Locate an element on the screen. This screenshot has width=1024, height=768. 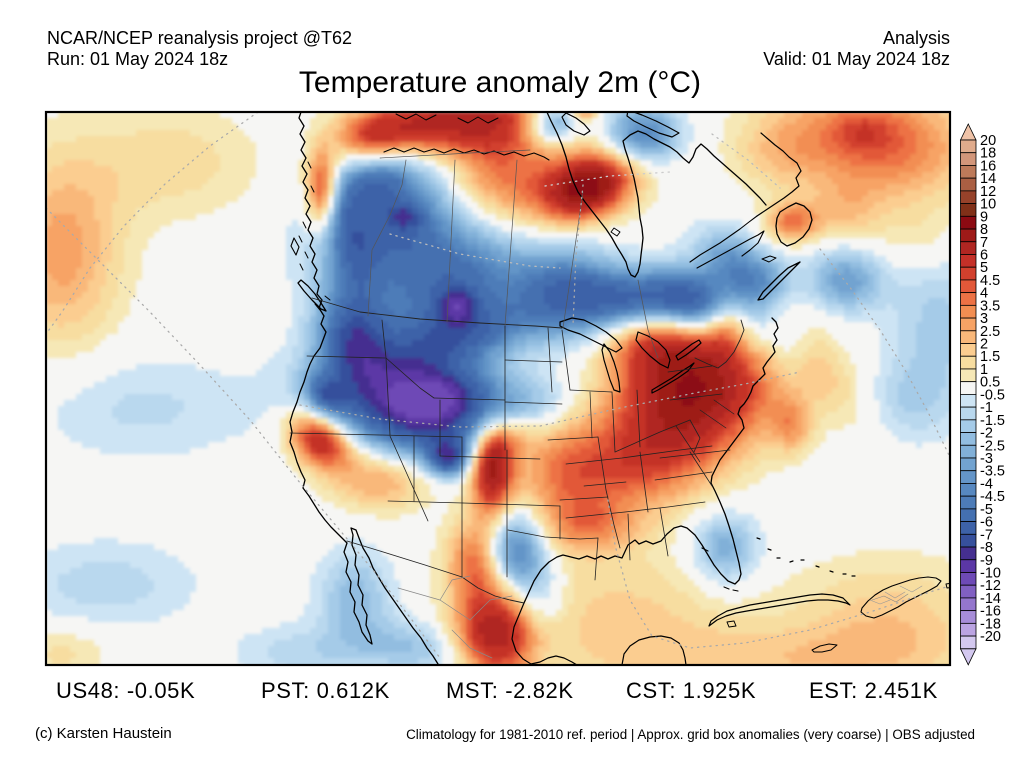
svg-text: 3.5 is located at coordinates (990, 306).